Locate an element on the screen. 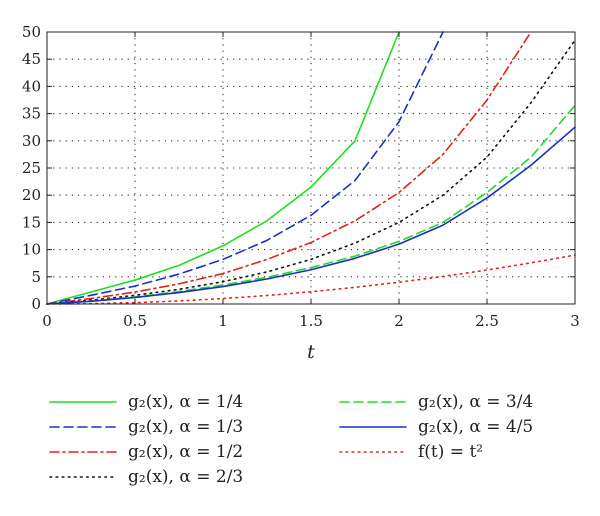 This screenshot has width=600, height=516. y-tick-label: 0 is located at coordinates (36, 304).